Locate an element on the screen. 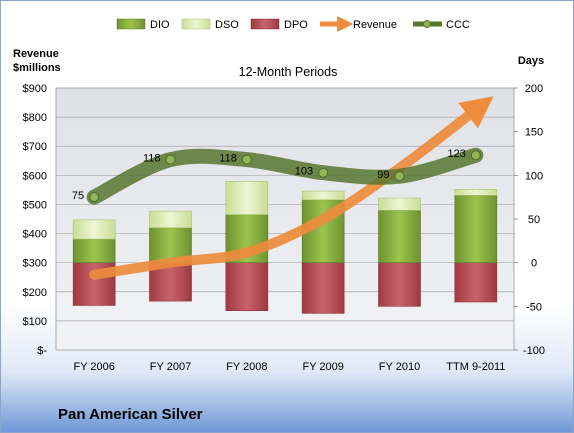  right-tick-label: 50 is located at coordinates (534, 220).